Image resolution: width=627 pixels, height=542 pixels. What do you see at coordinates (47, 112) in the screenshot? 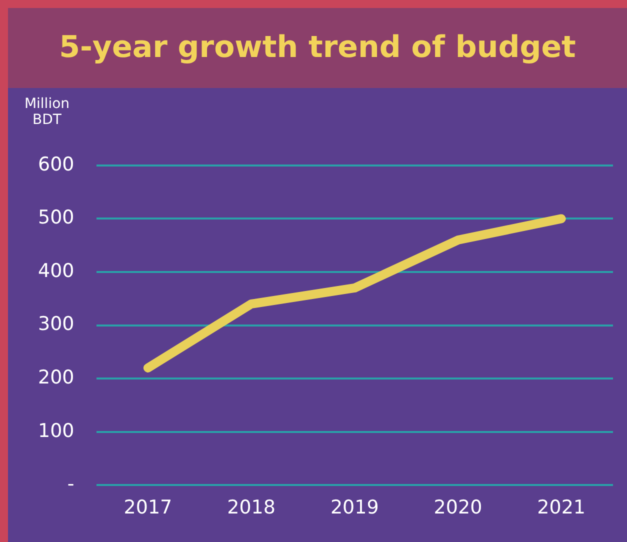
I see `y-axis-title: Million BDT` at bounding box center [47, 112].